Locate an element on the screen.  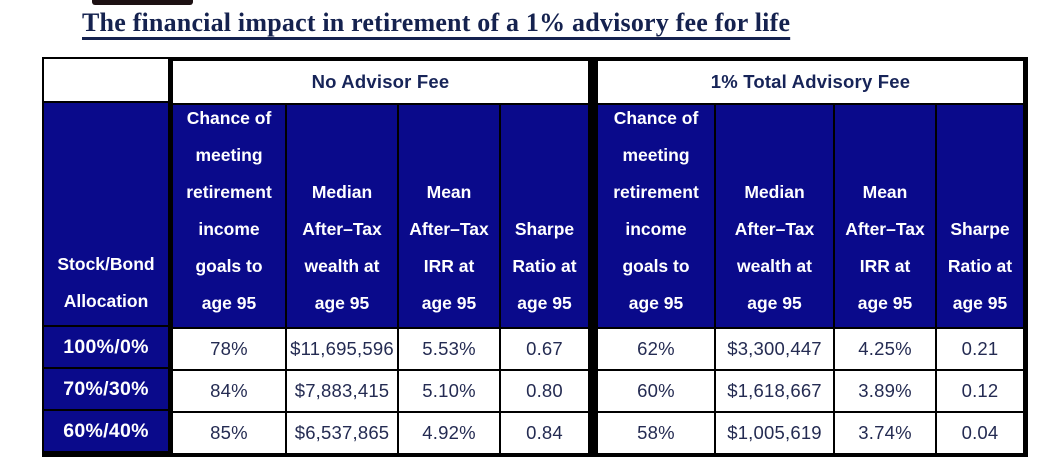
data-cell: 4.25% is located at coordinates (885, 349).